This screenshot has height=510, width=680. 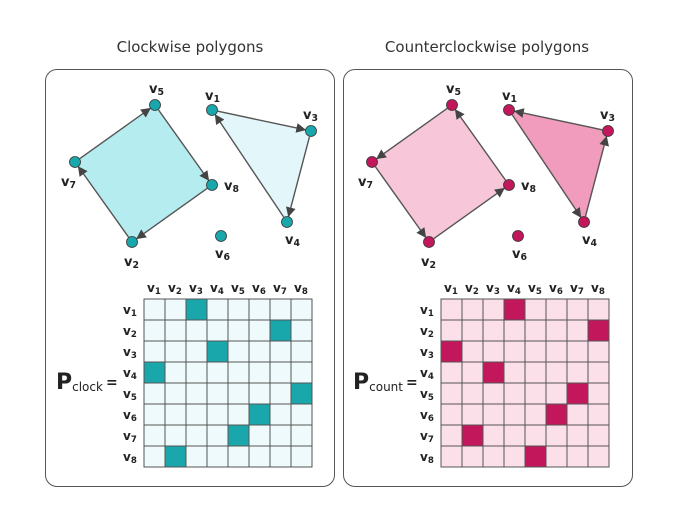 I want to click on vertex-v8, so click(x=509, y=185).